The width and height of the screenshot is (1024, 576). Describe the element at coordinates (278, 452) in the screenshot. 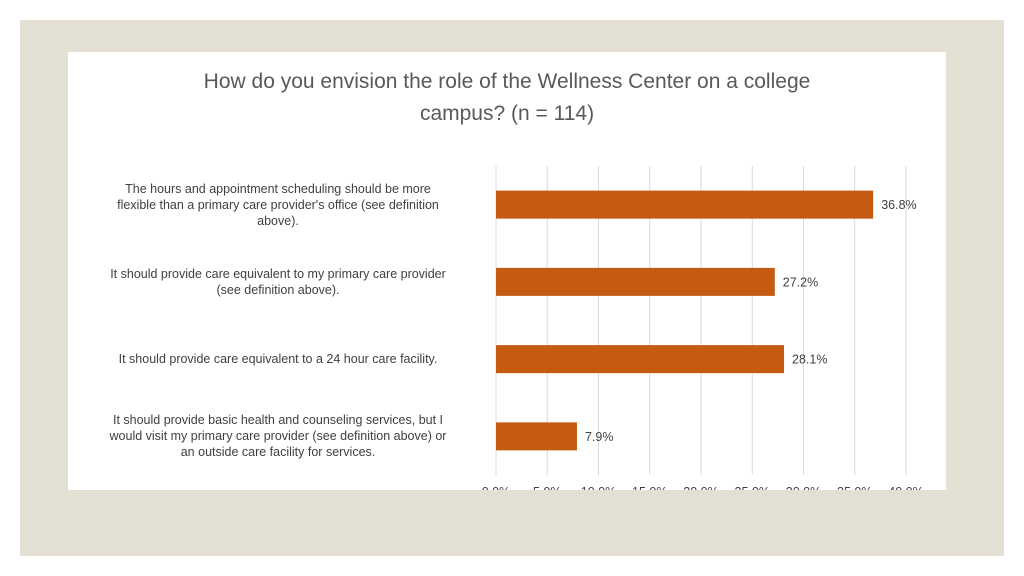

I see `category-label-line: an outside care facility for services.` at that location.